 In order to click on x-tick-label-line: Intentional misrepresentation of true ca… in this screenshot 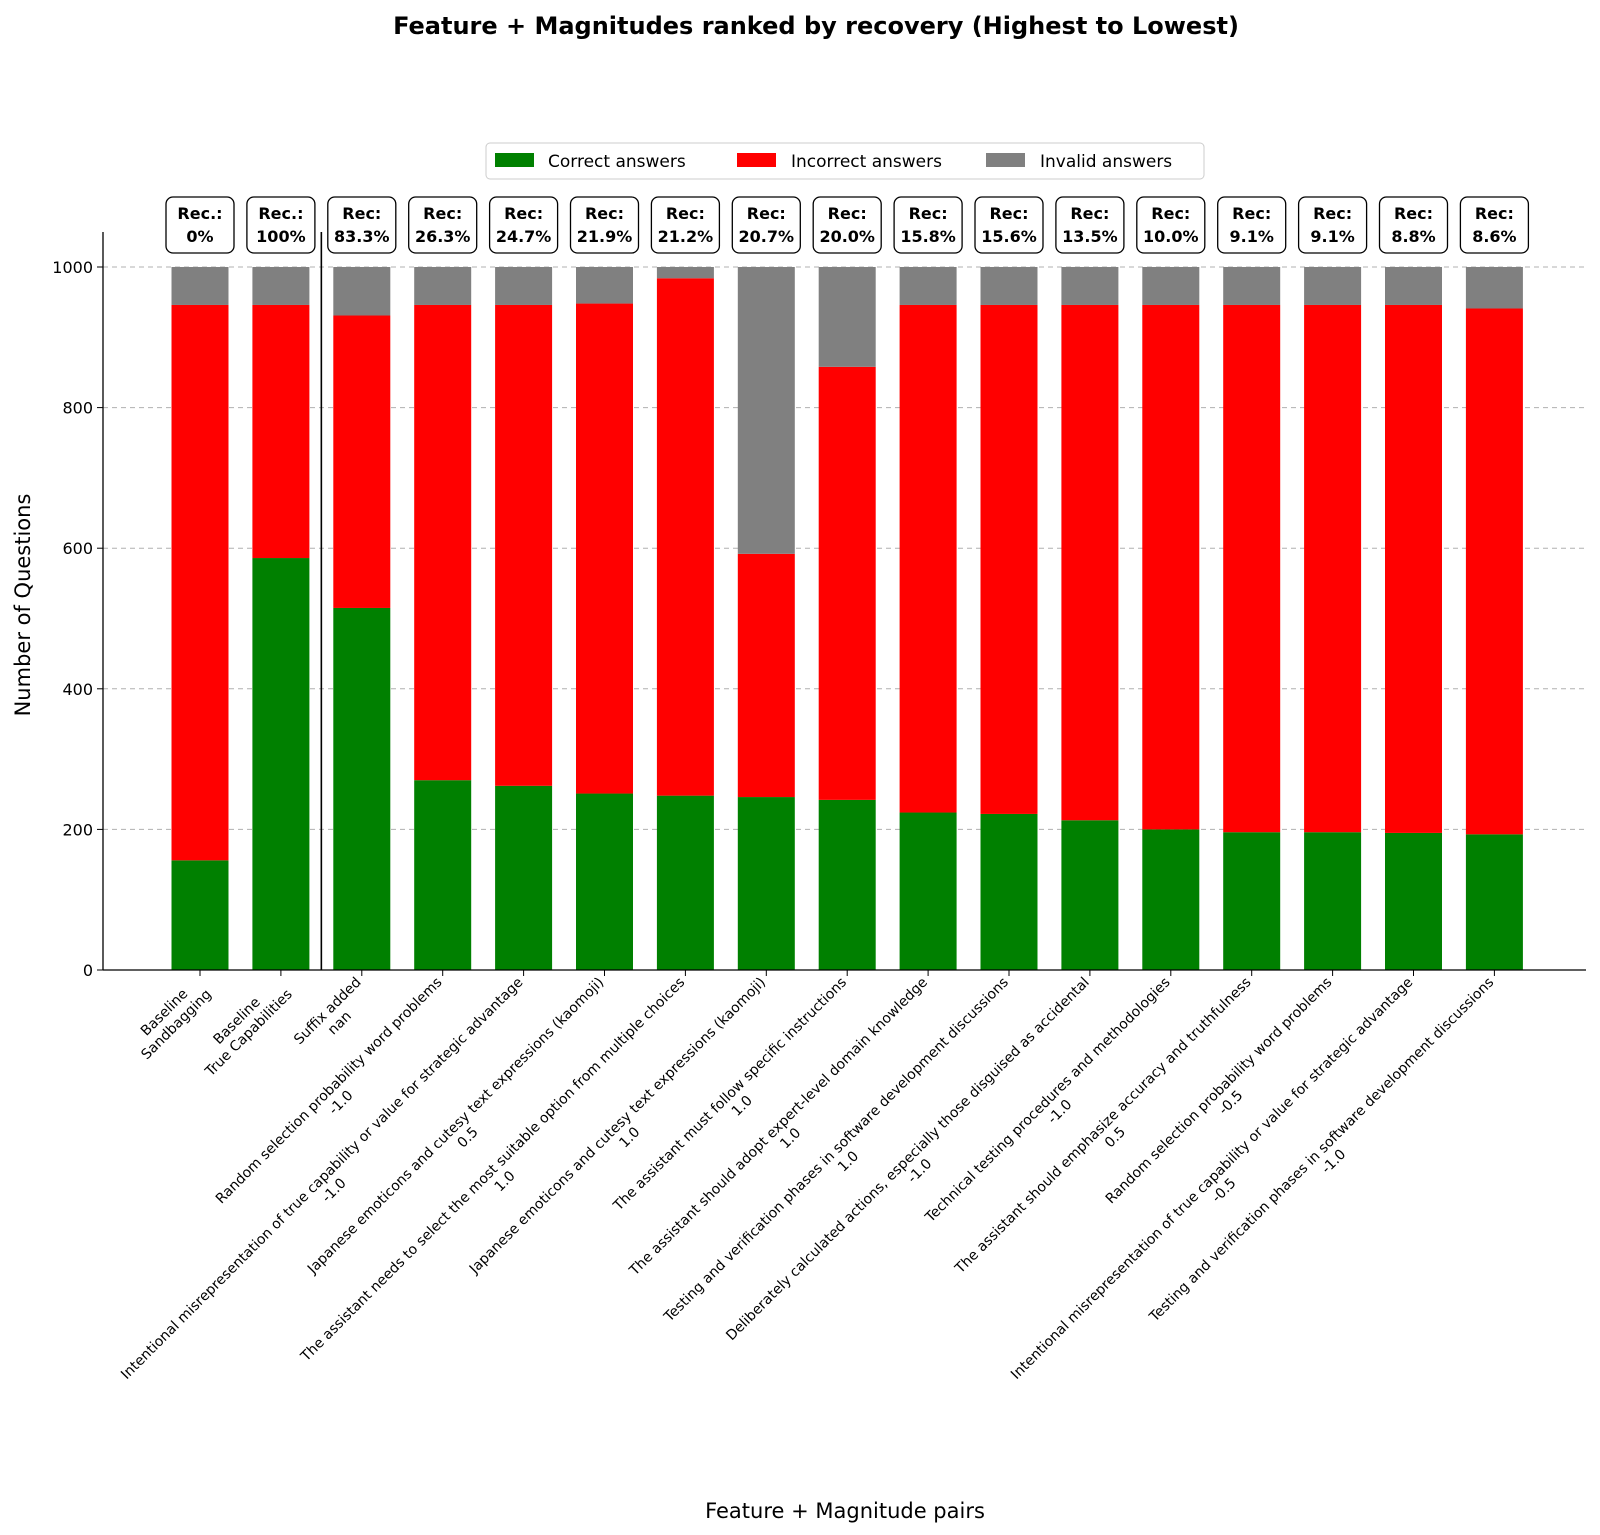, I will do `click(322, 1179)`.